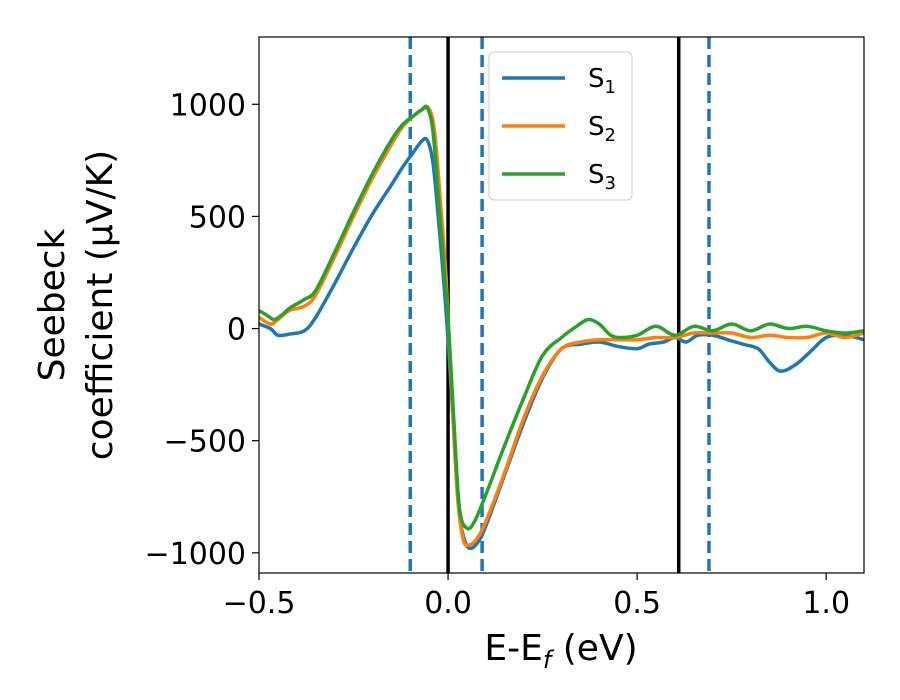  Describe the element at coordinates (208, 105) in the screenshot. I see `y-tick-label: 1000` at that location.